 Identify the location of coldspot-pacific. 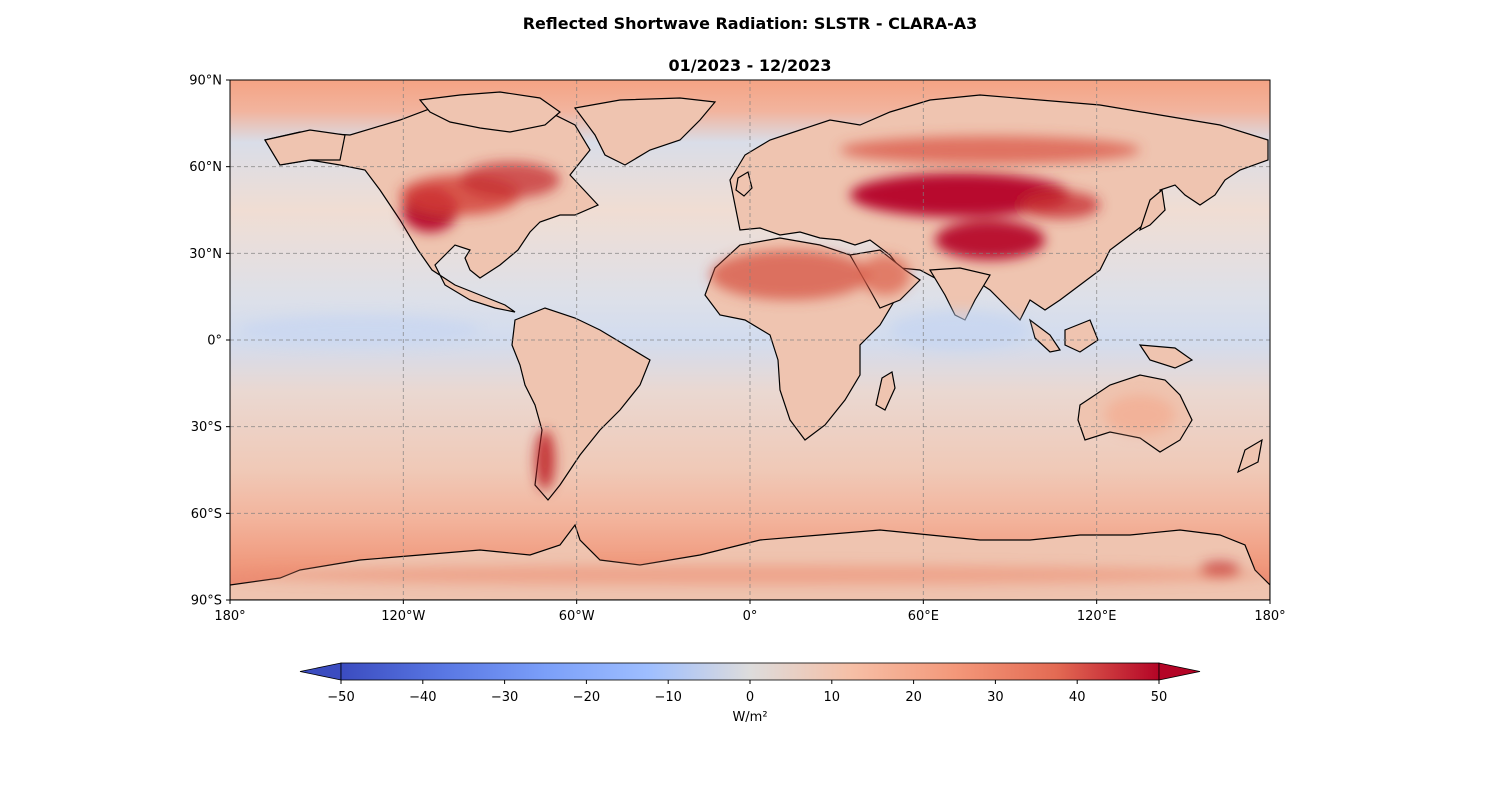
(360, 330).